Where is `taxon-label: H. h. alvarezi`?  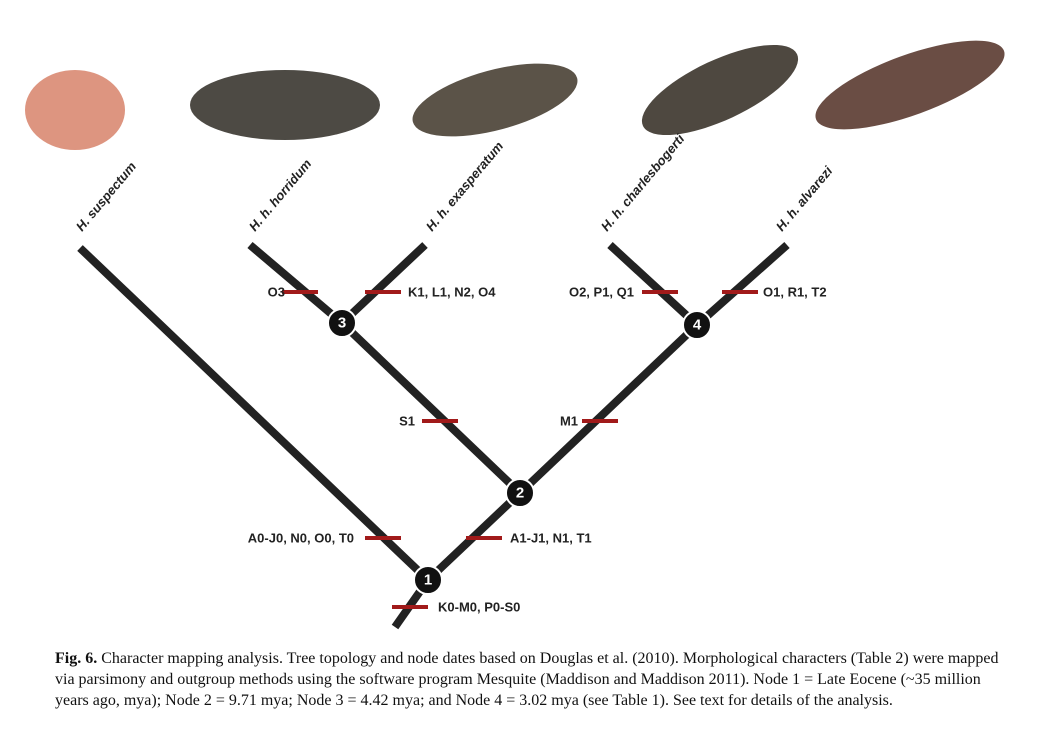
taxon-label: H. h. alvarezi is located at coordinates (804, 198).